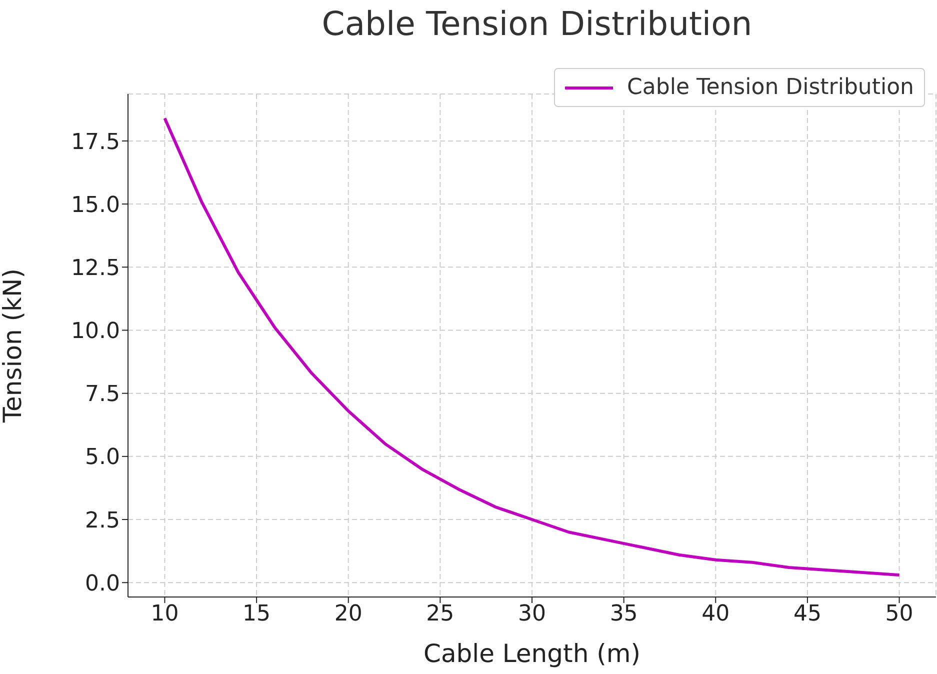 The width and height of the screenshot is (937, 674). I want to click on y-tick-label: 7.5, so click(102, 395).